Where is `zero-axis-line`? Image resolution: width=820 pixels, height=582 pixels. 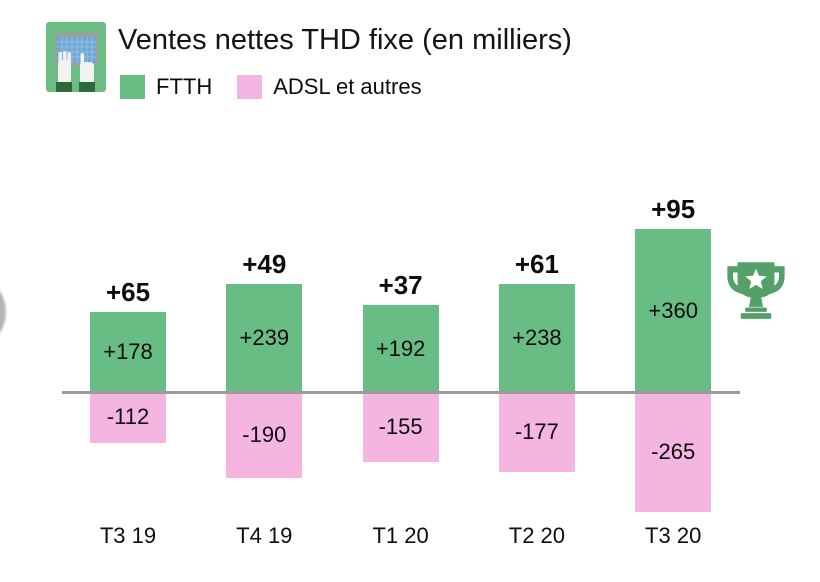 zero-axis-line is located at coordinates (401, 392).